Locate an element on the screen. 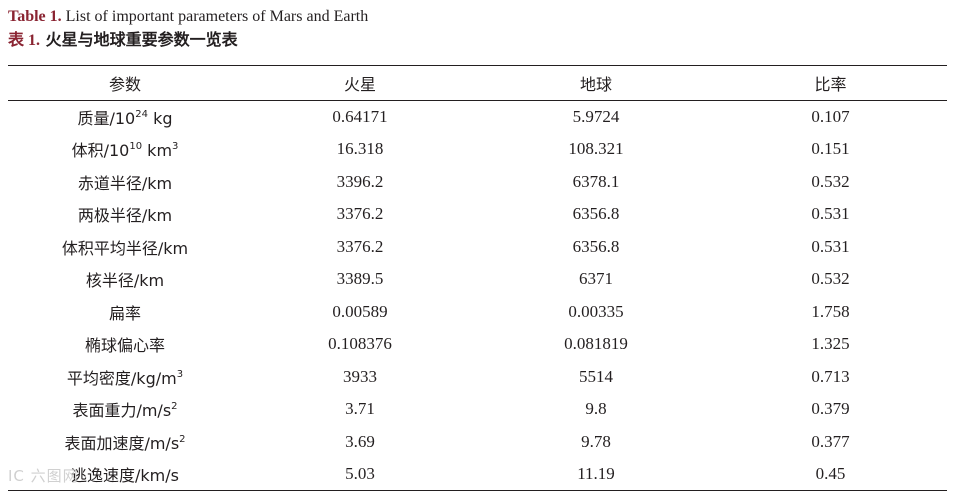  earth-value-cell: 9.8 is located at coordinates (596, 409).